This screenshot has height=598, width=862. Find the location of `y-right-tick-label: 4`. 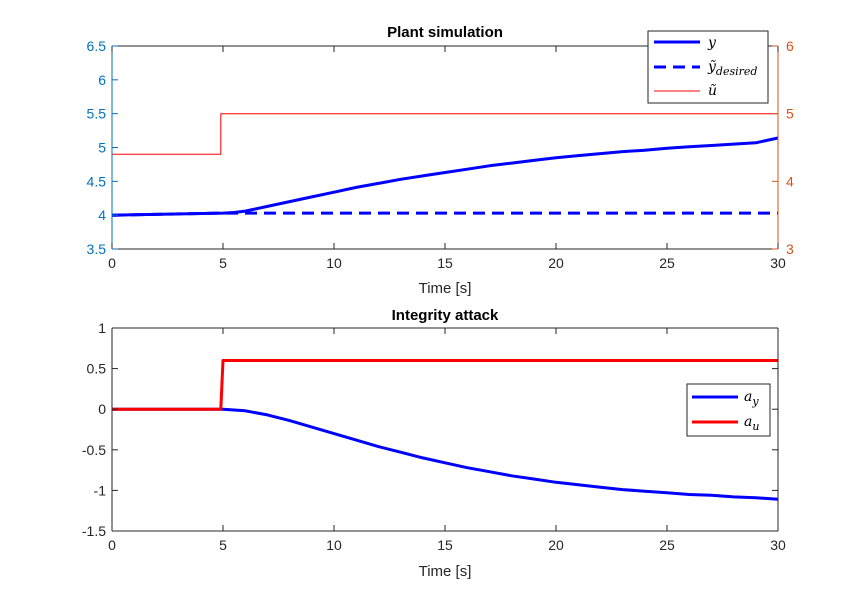

y-right-tick-label: 4 is located at coordinates (790, 181).